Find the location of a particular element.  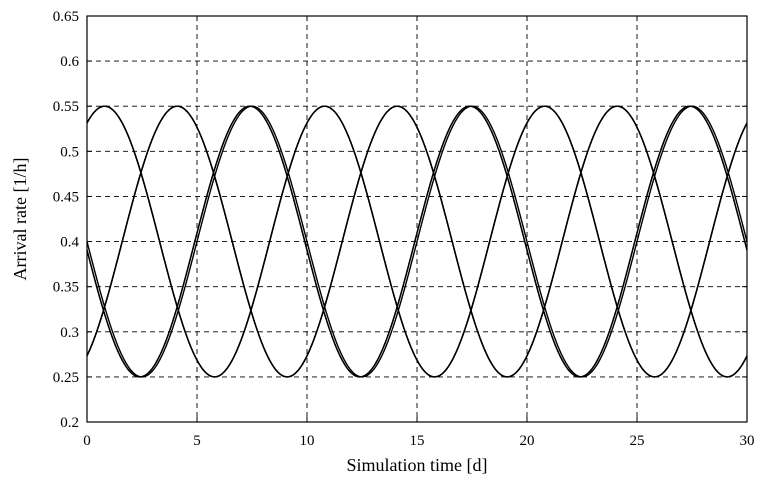

y-tick-label: 0.55 is located at coordinates (66, 107).